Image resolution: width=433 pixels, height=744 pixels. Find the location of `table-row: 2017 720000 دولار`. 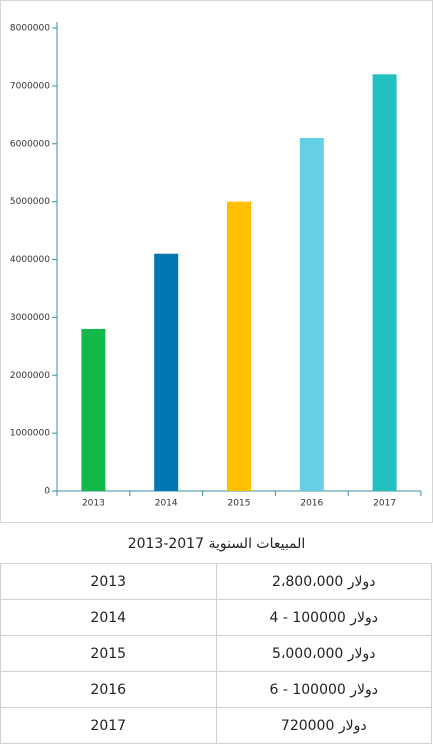

table-row: 2017 720000 دولار is located at coordinates (216, 725).